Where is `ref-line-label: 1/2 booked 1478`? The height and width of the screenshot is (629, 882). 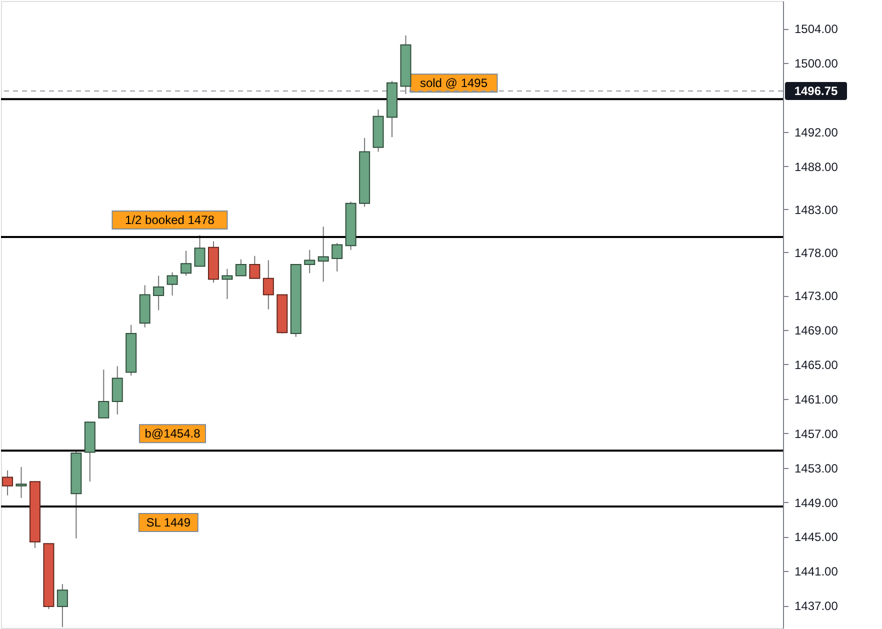
ref-line-label: 1/2 booked 1478 is located at coordinates (170, 219).